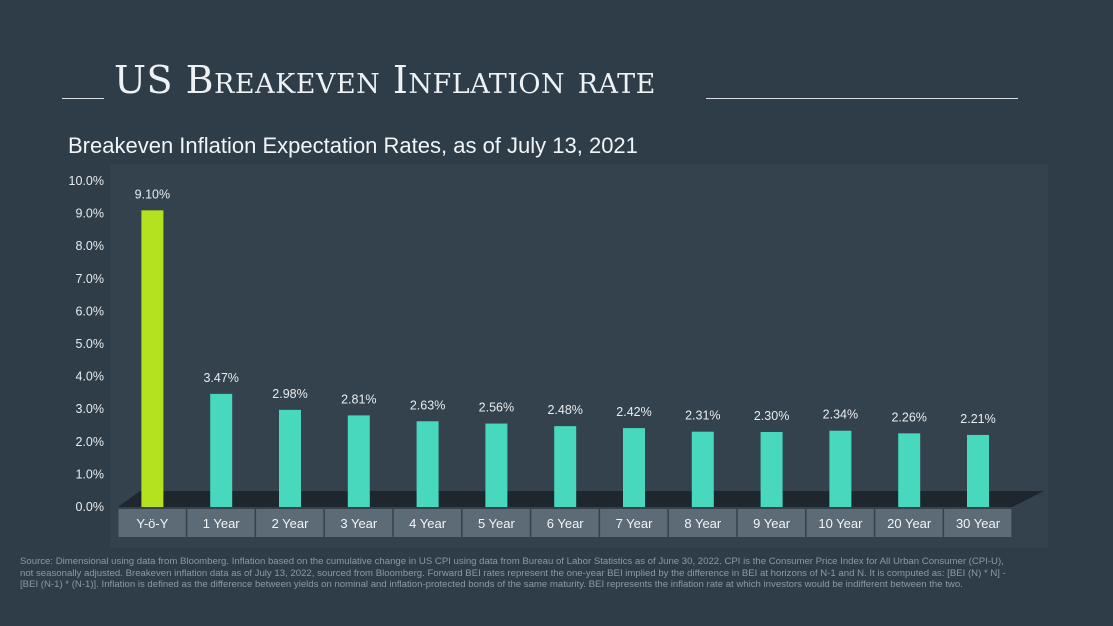 This screenshot has height=626, width=1113. Describe the element at coordinates (977, 419) in the screenshot. I see `data-label: 2.21%` at that location.